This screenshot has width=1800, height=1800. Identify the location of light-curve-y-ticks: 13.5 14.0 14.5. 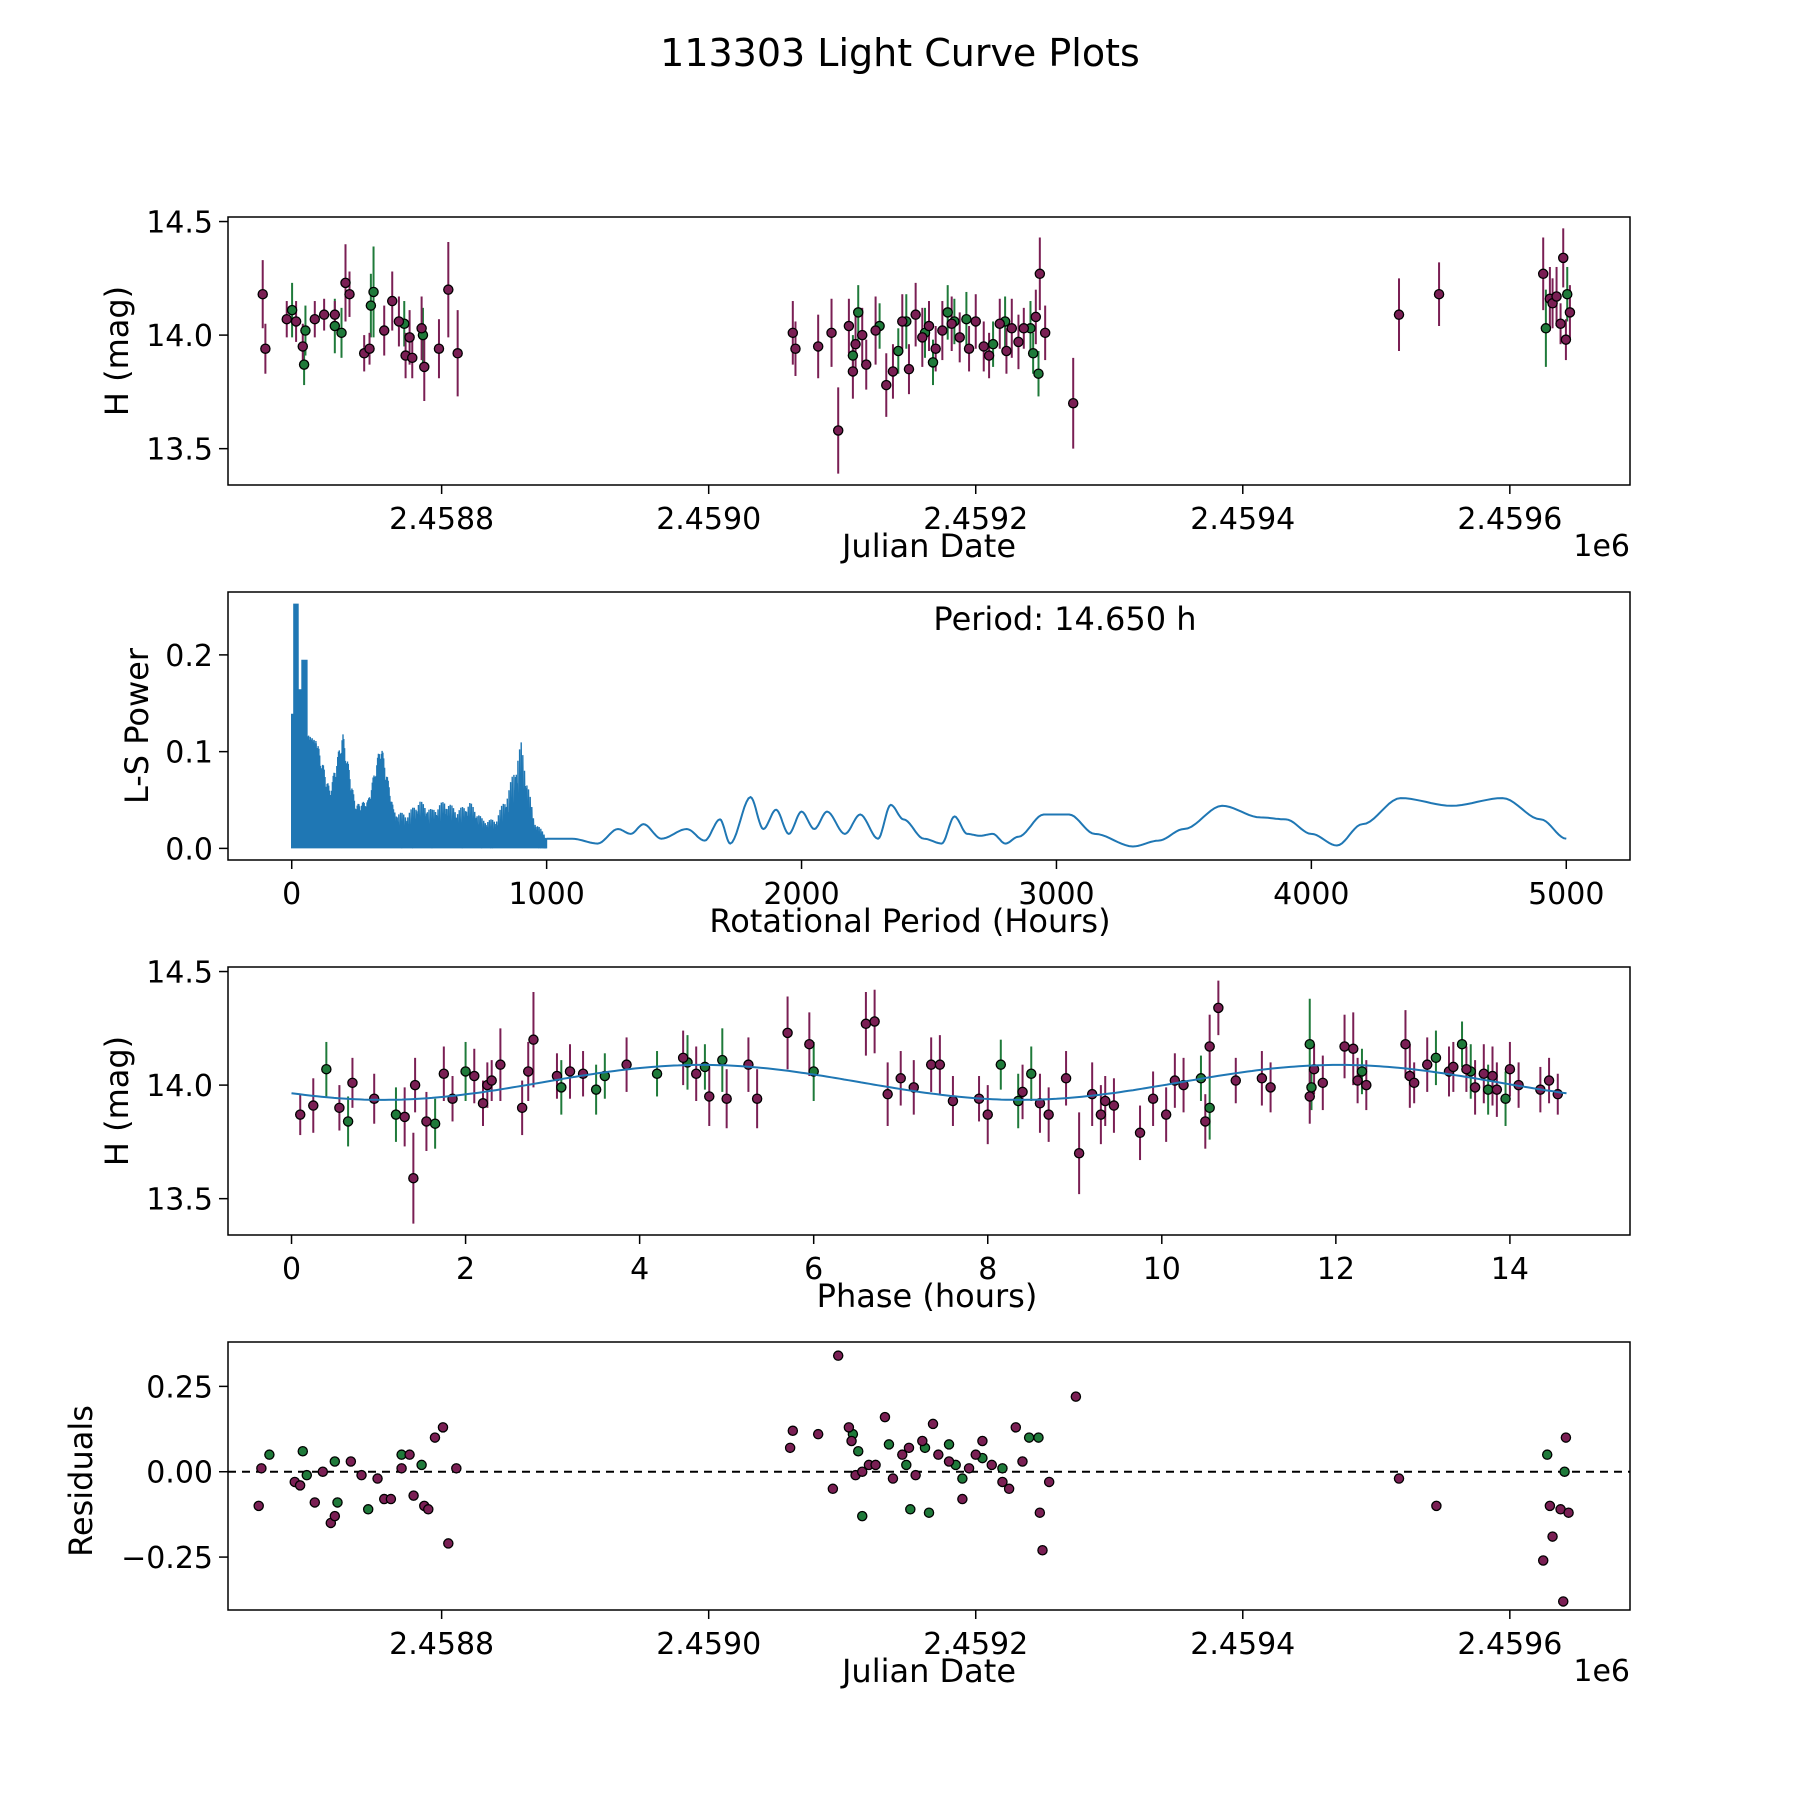
(187, 337).